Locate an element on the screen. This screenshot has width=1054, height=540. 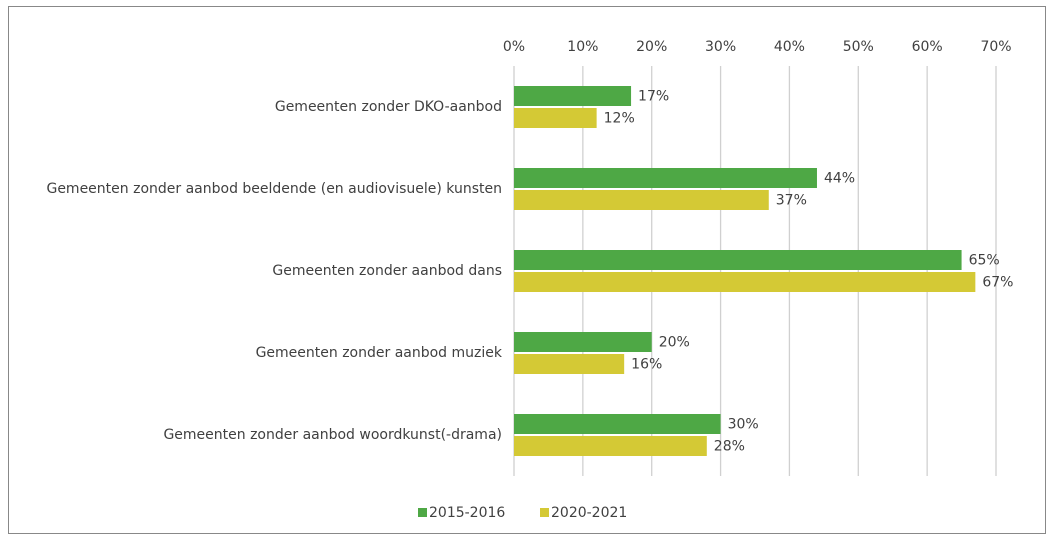
data-label: 16% is located at coordinates (646, 365).